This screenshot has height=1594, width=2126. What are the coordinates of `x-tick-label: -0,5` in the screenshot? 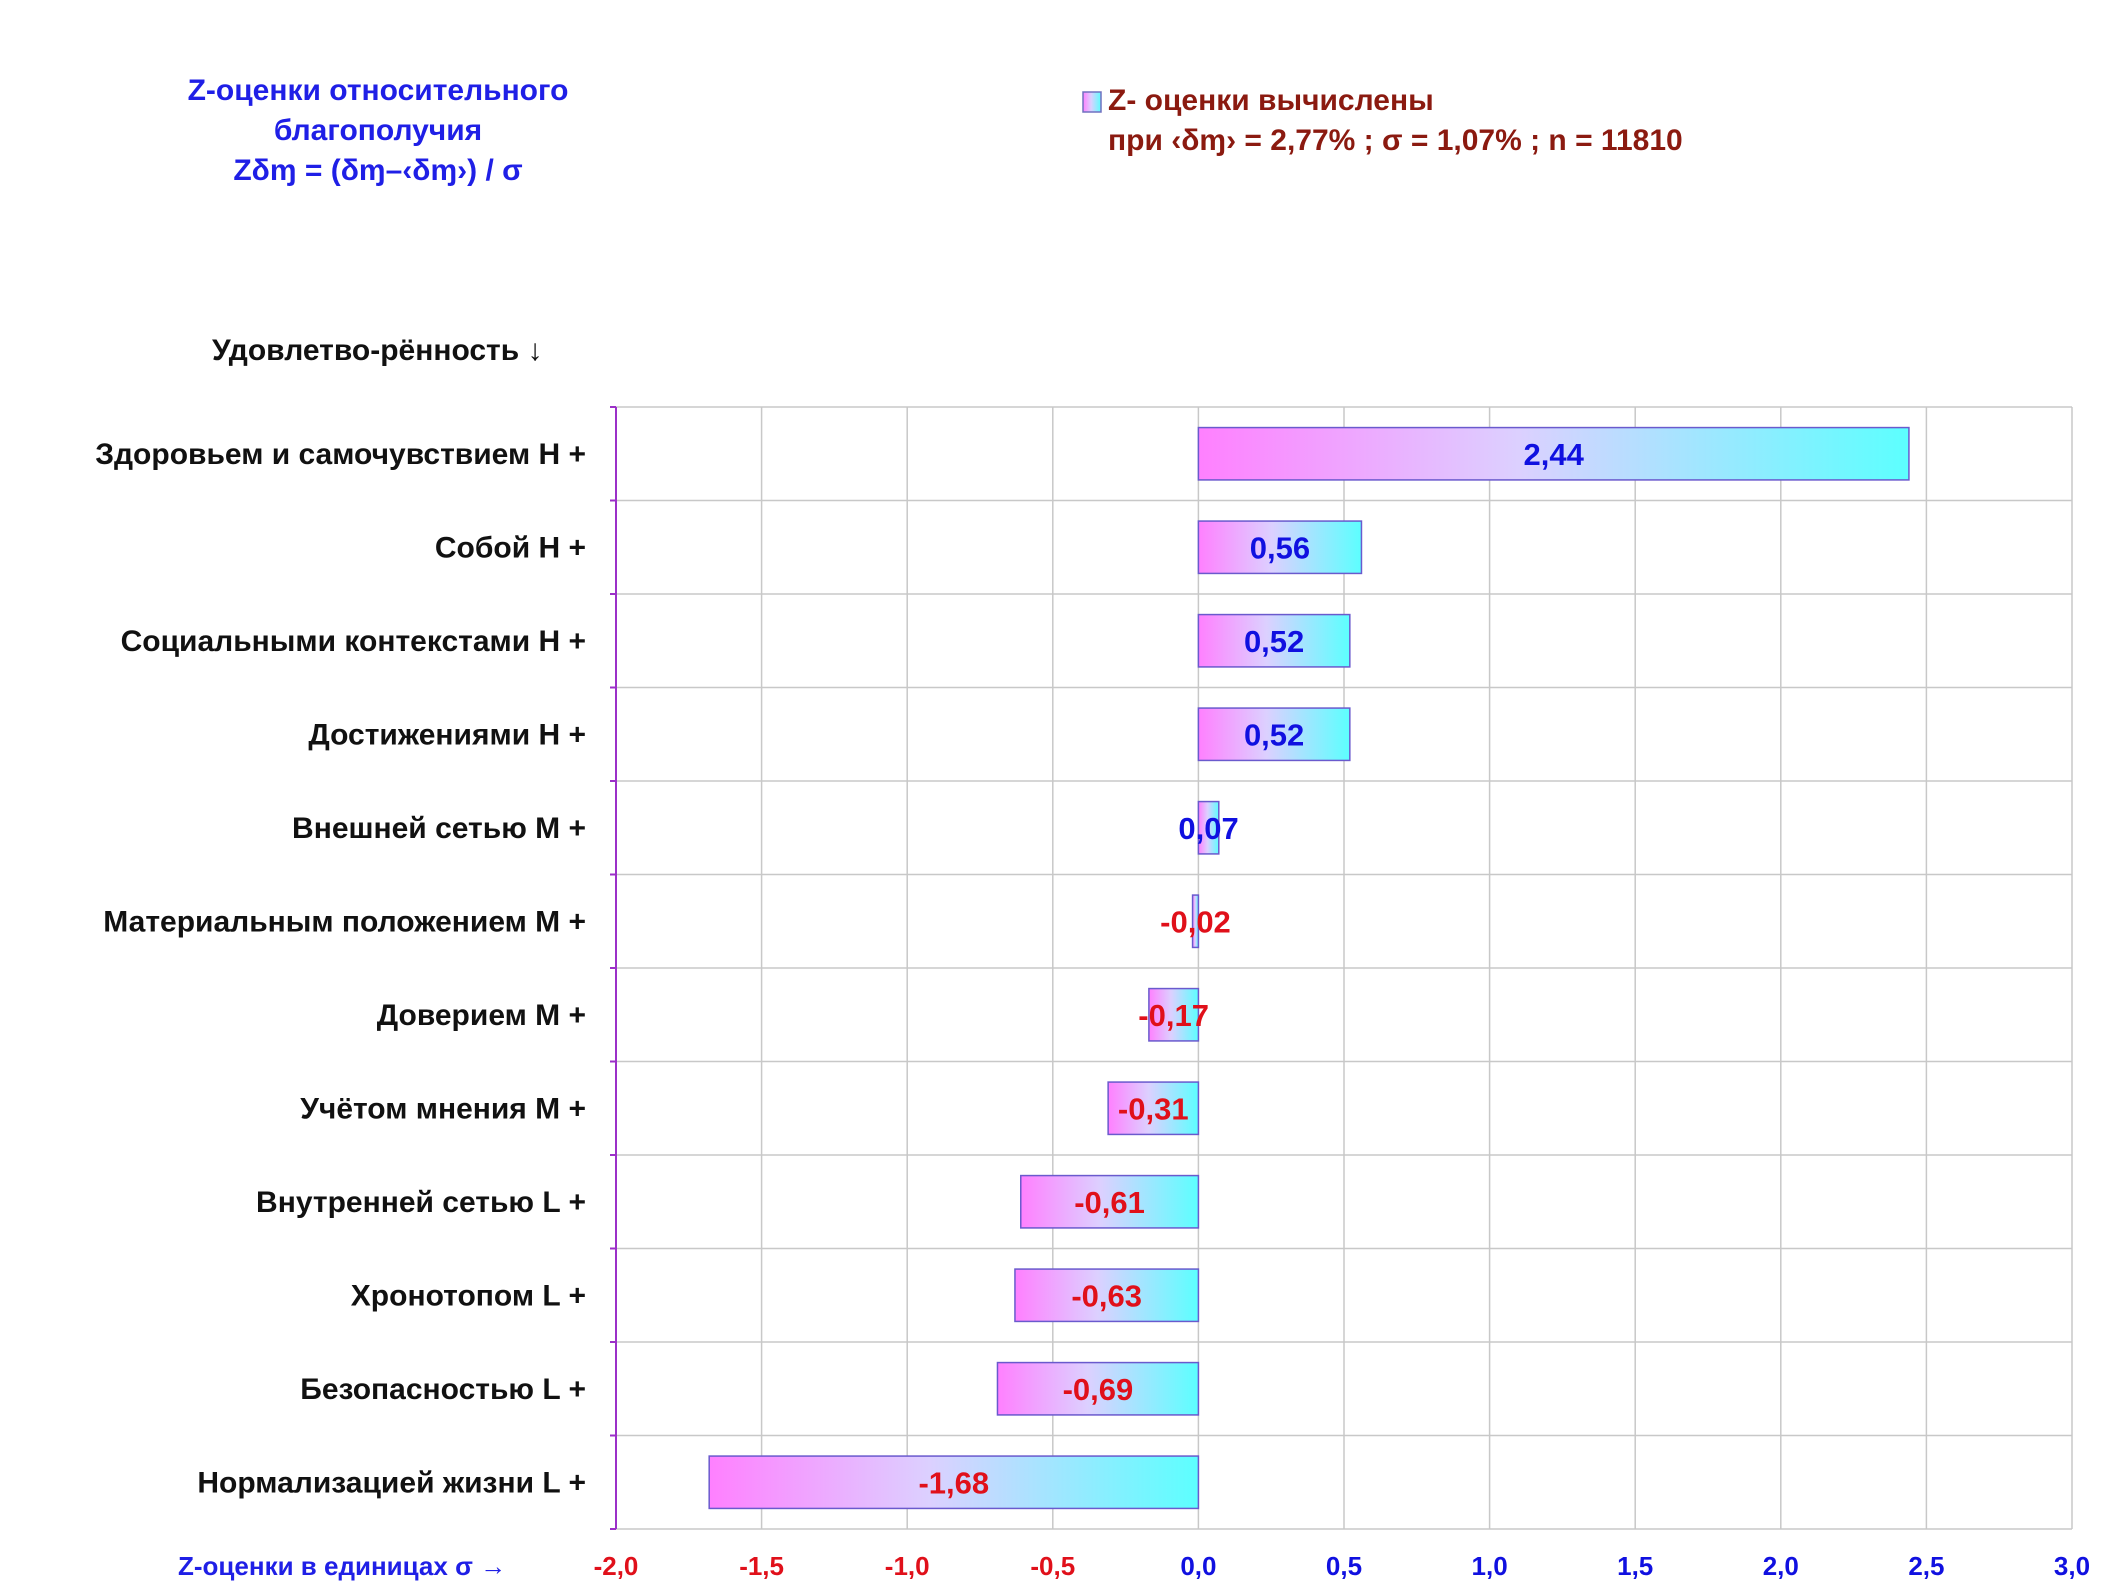 It's located at (1052, 1566).